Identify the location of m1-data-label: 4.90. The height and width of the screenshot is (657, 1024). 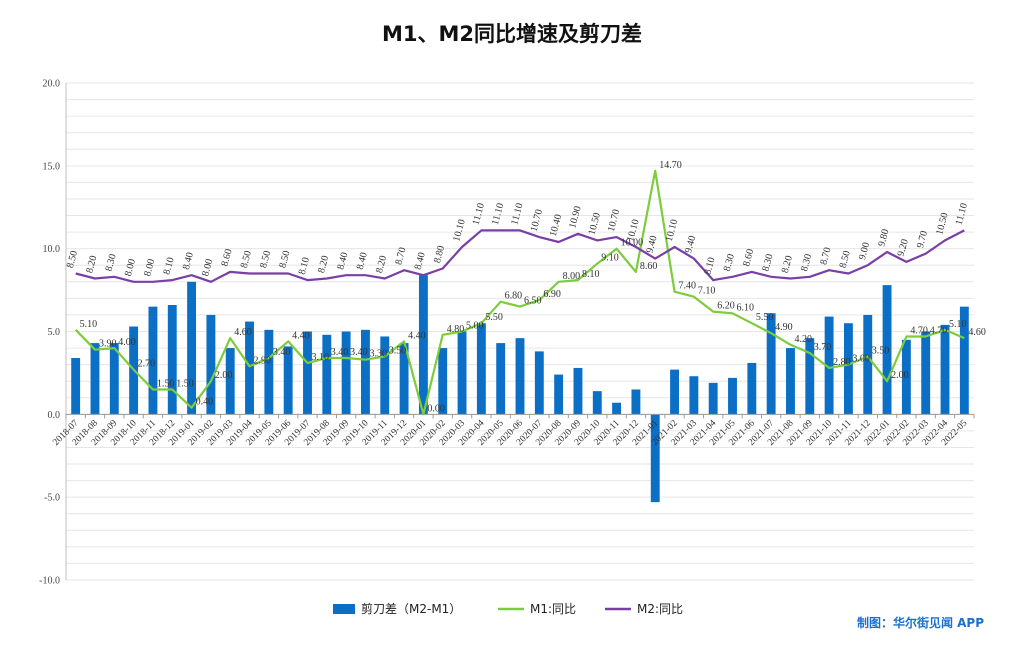
(784, 327).